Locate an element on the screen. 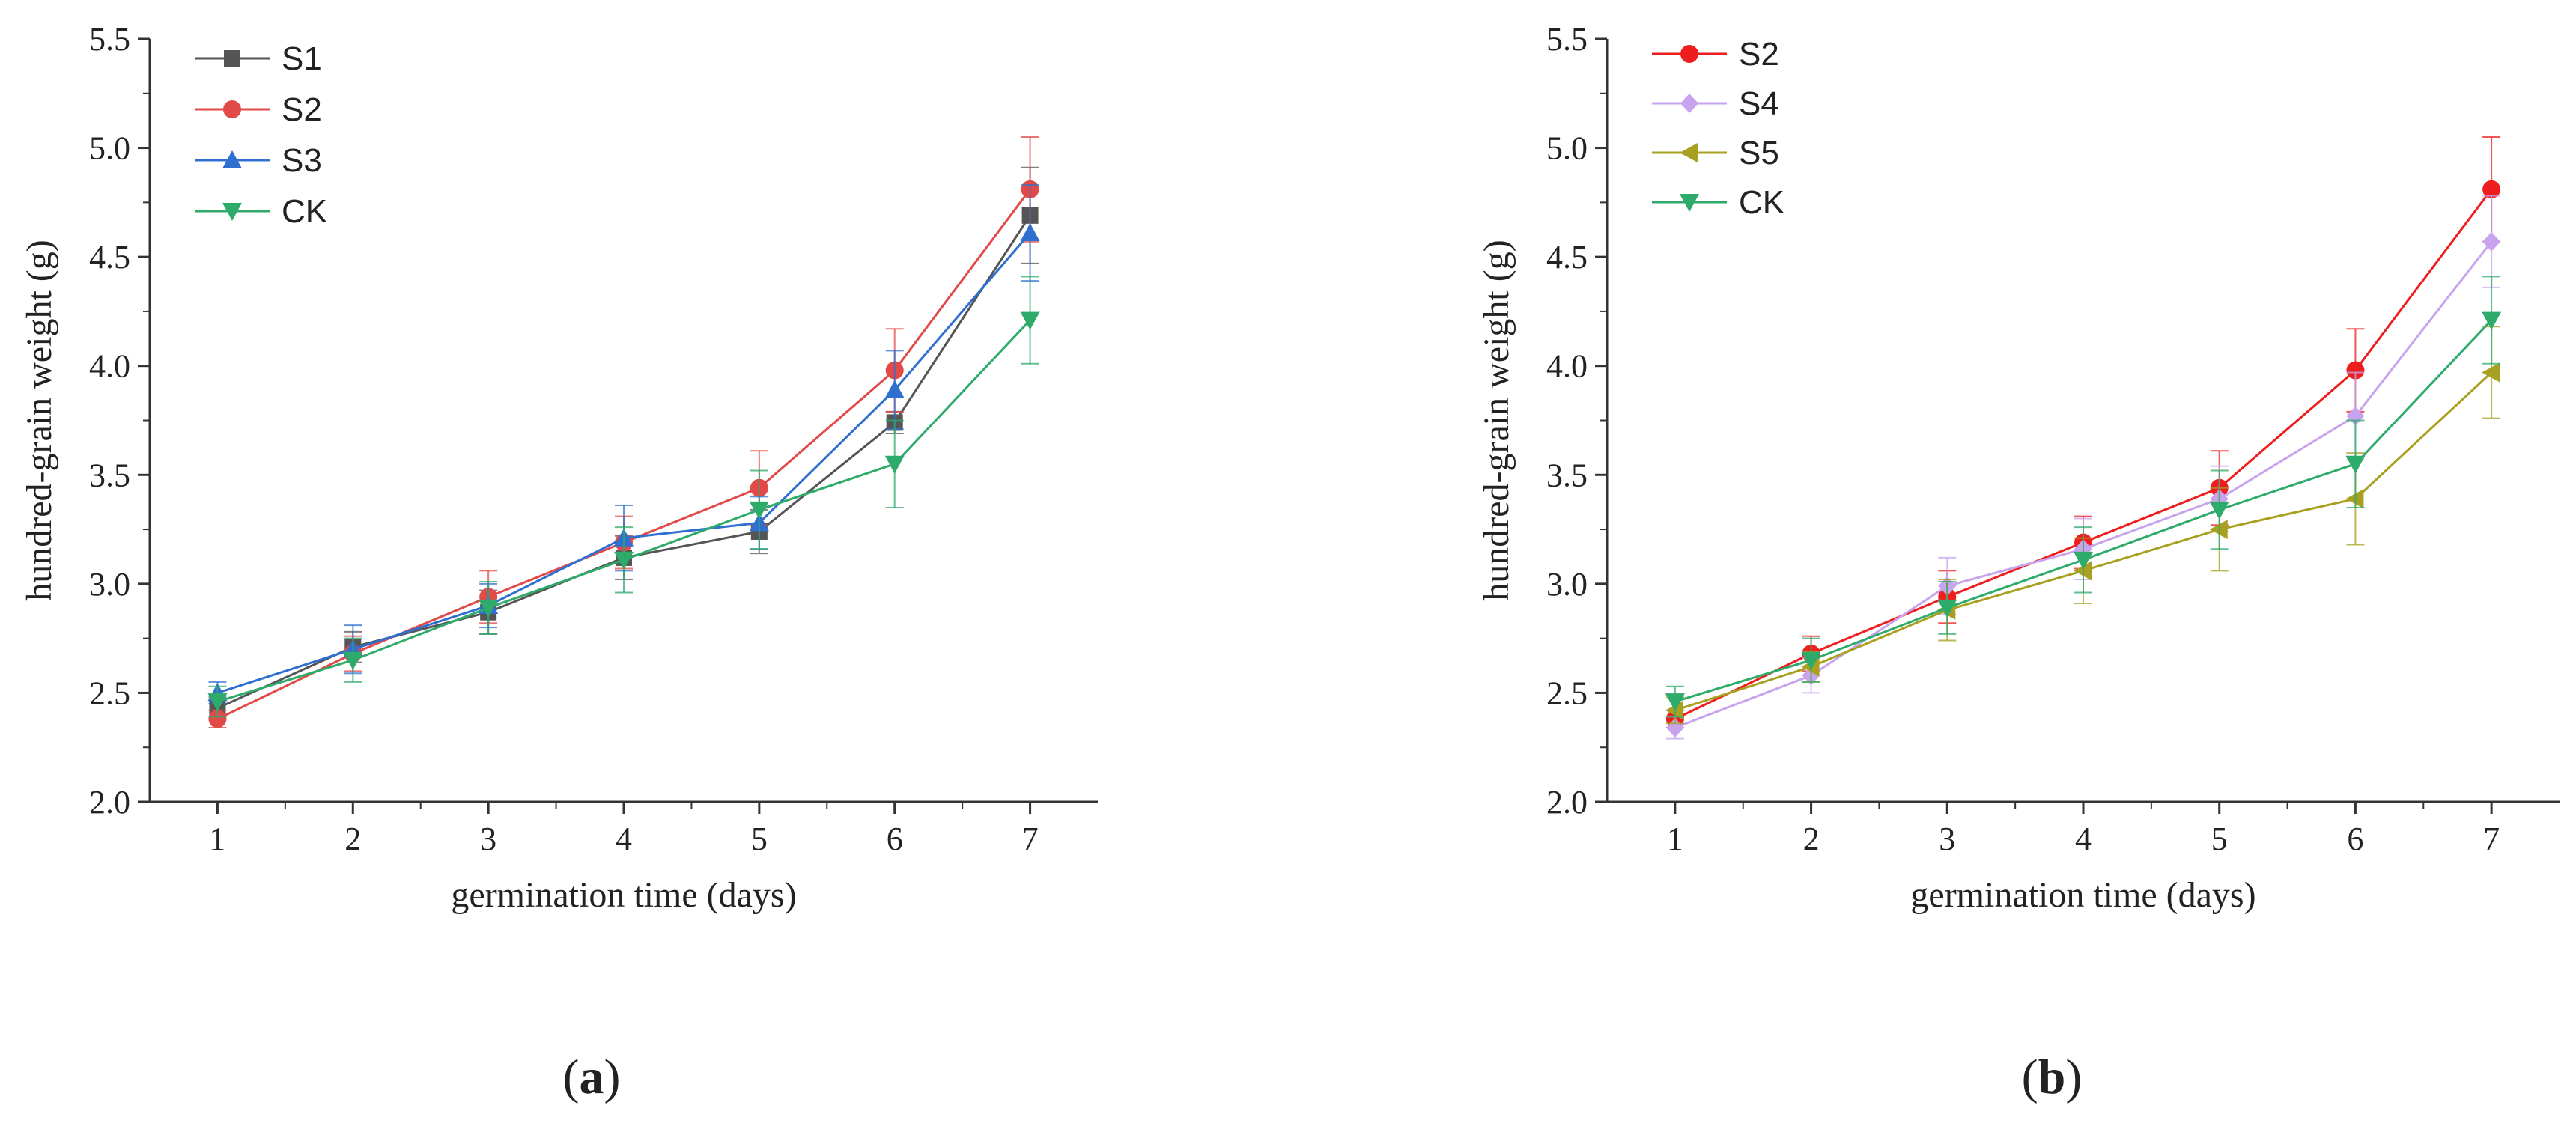 This screenshot has width=2576, height=1126. caption-letter: b is located at coordinates (2052, 1077).